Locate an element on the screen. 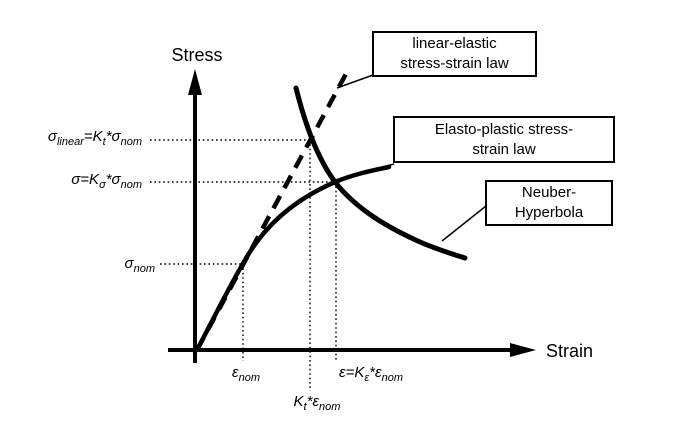 This screenshot has height=437, width=674. x-axis-title: Strain is located at coordinates (570, 351).